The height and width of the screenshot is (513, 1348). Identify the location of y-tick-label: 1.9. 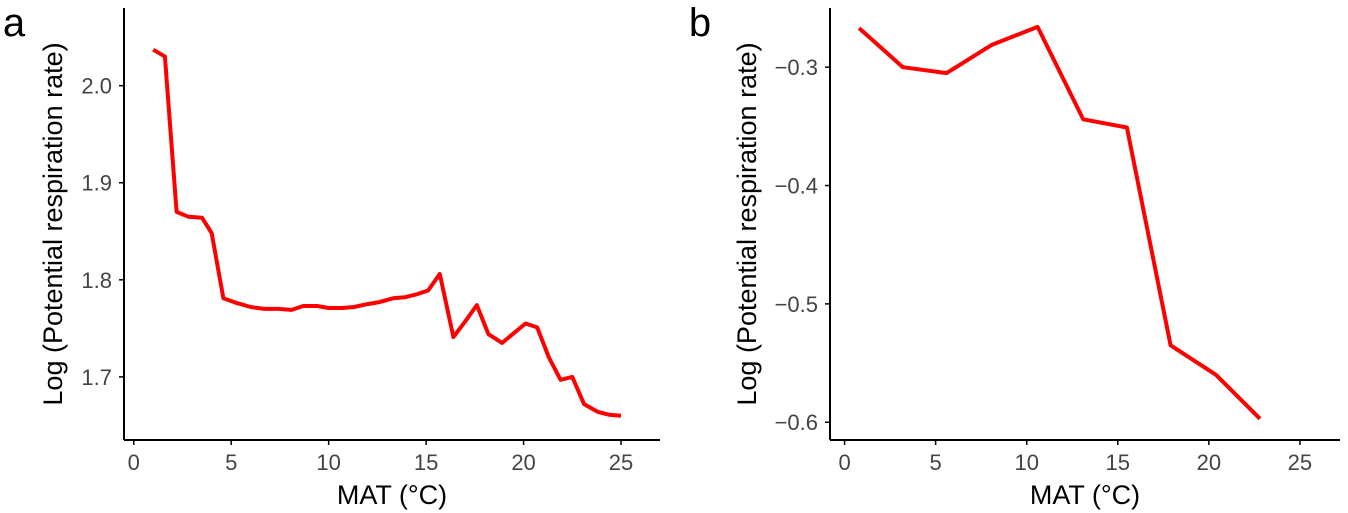
(96, 183).